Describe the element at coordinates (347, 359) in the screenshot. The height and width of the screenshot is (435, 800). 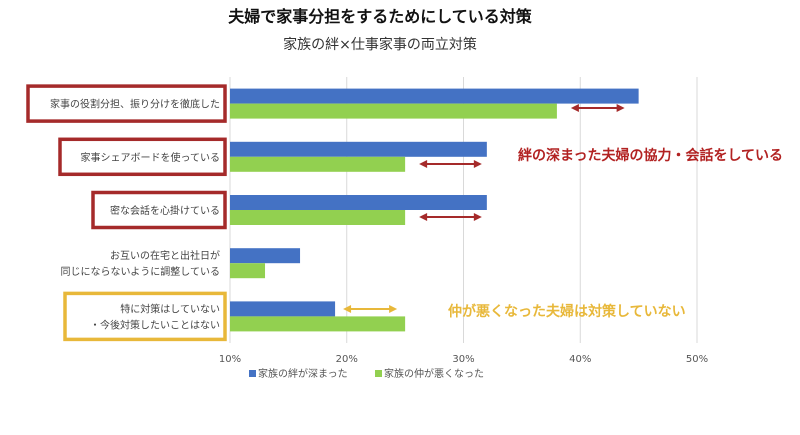
I see `x-tick-label: 20%` at that location.